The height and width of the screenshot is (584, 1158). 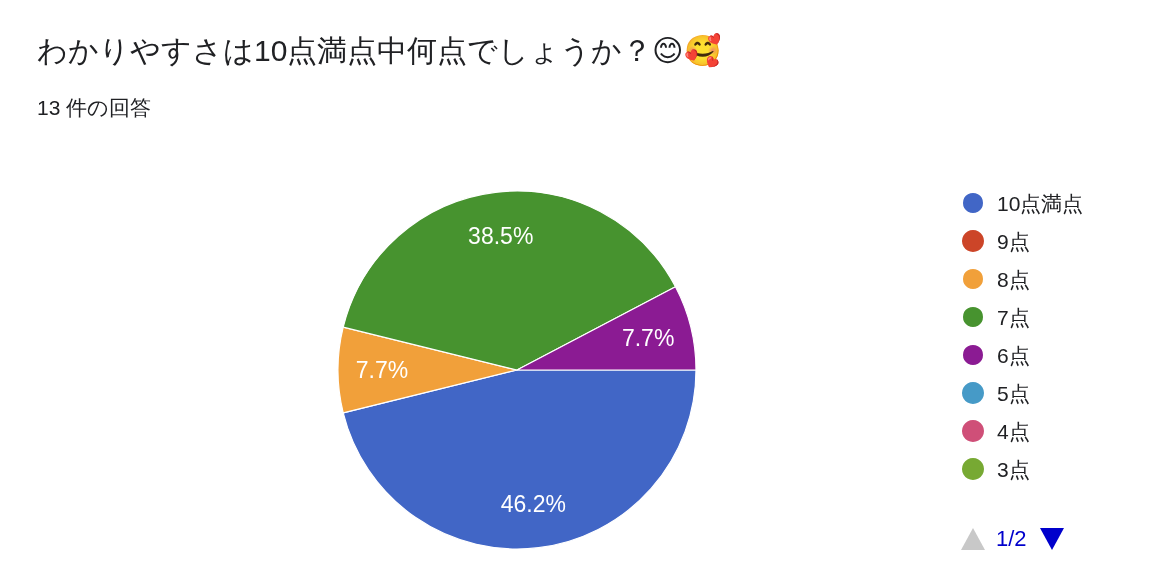 What do you see at coordinates (1011, 538) in the screenshot?
I see `text: 1/2` at bounding box center [1011, 538].